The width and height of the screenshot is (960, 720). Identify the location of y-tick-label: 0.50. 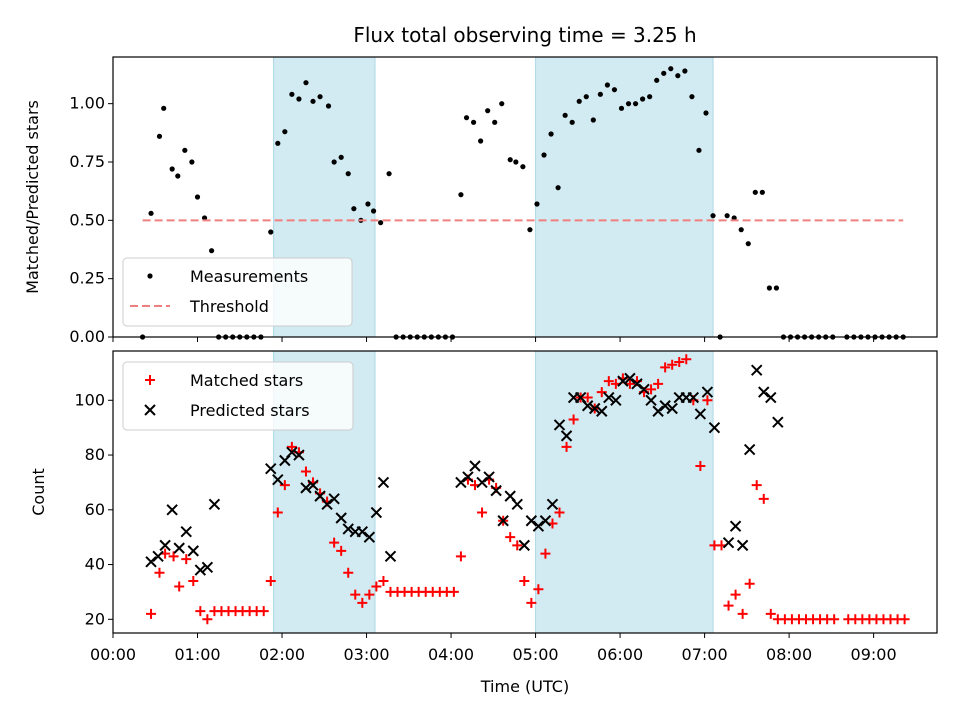
(87, 219).